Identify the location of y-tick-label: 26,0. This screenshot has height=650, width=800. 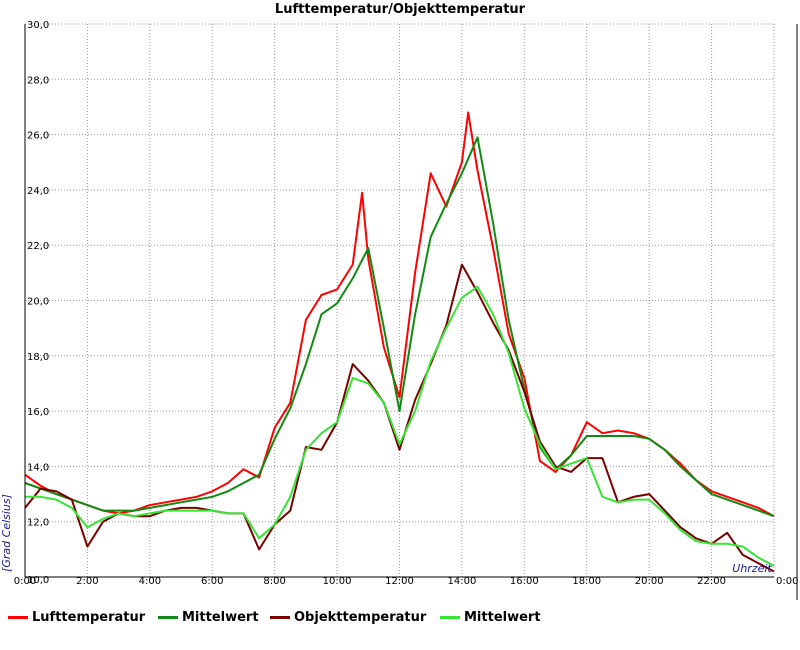
(38, 136).